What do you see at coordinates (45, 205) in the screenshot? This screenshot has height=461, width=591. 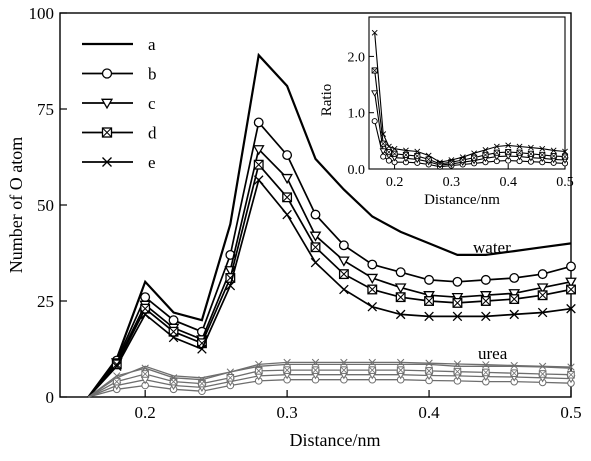 I see `y-tick-label: 50` at bounding box center [45, 205].